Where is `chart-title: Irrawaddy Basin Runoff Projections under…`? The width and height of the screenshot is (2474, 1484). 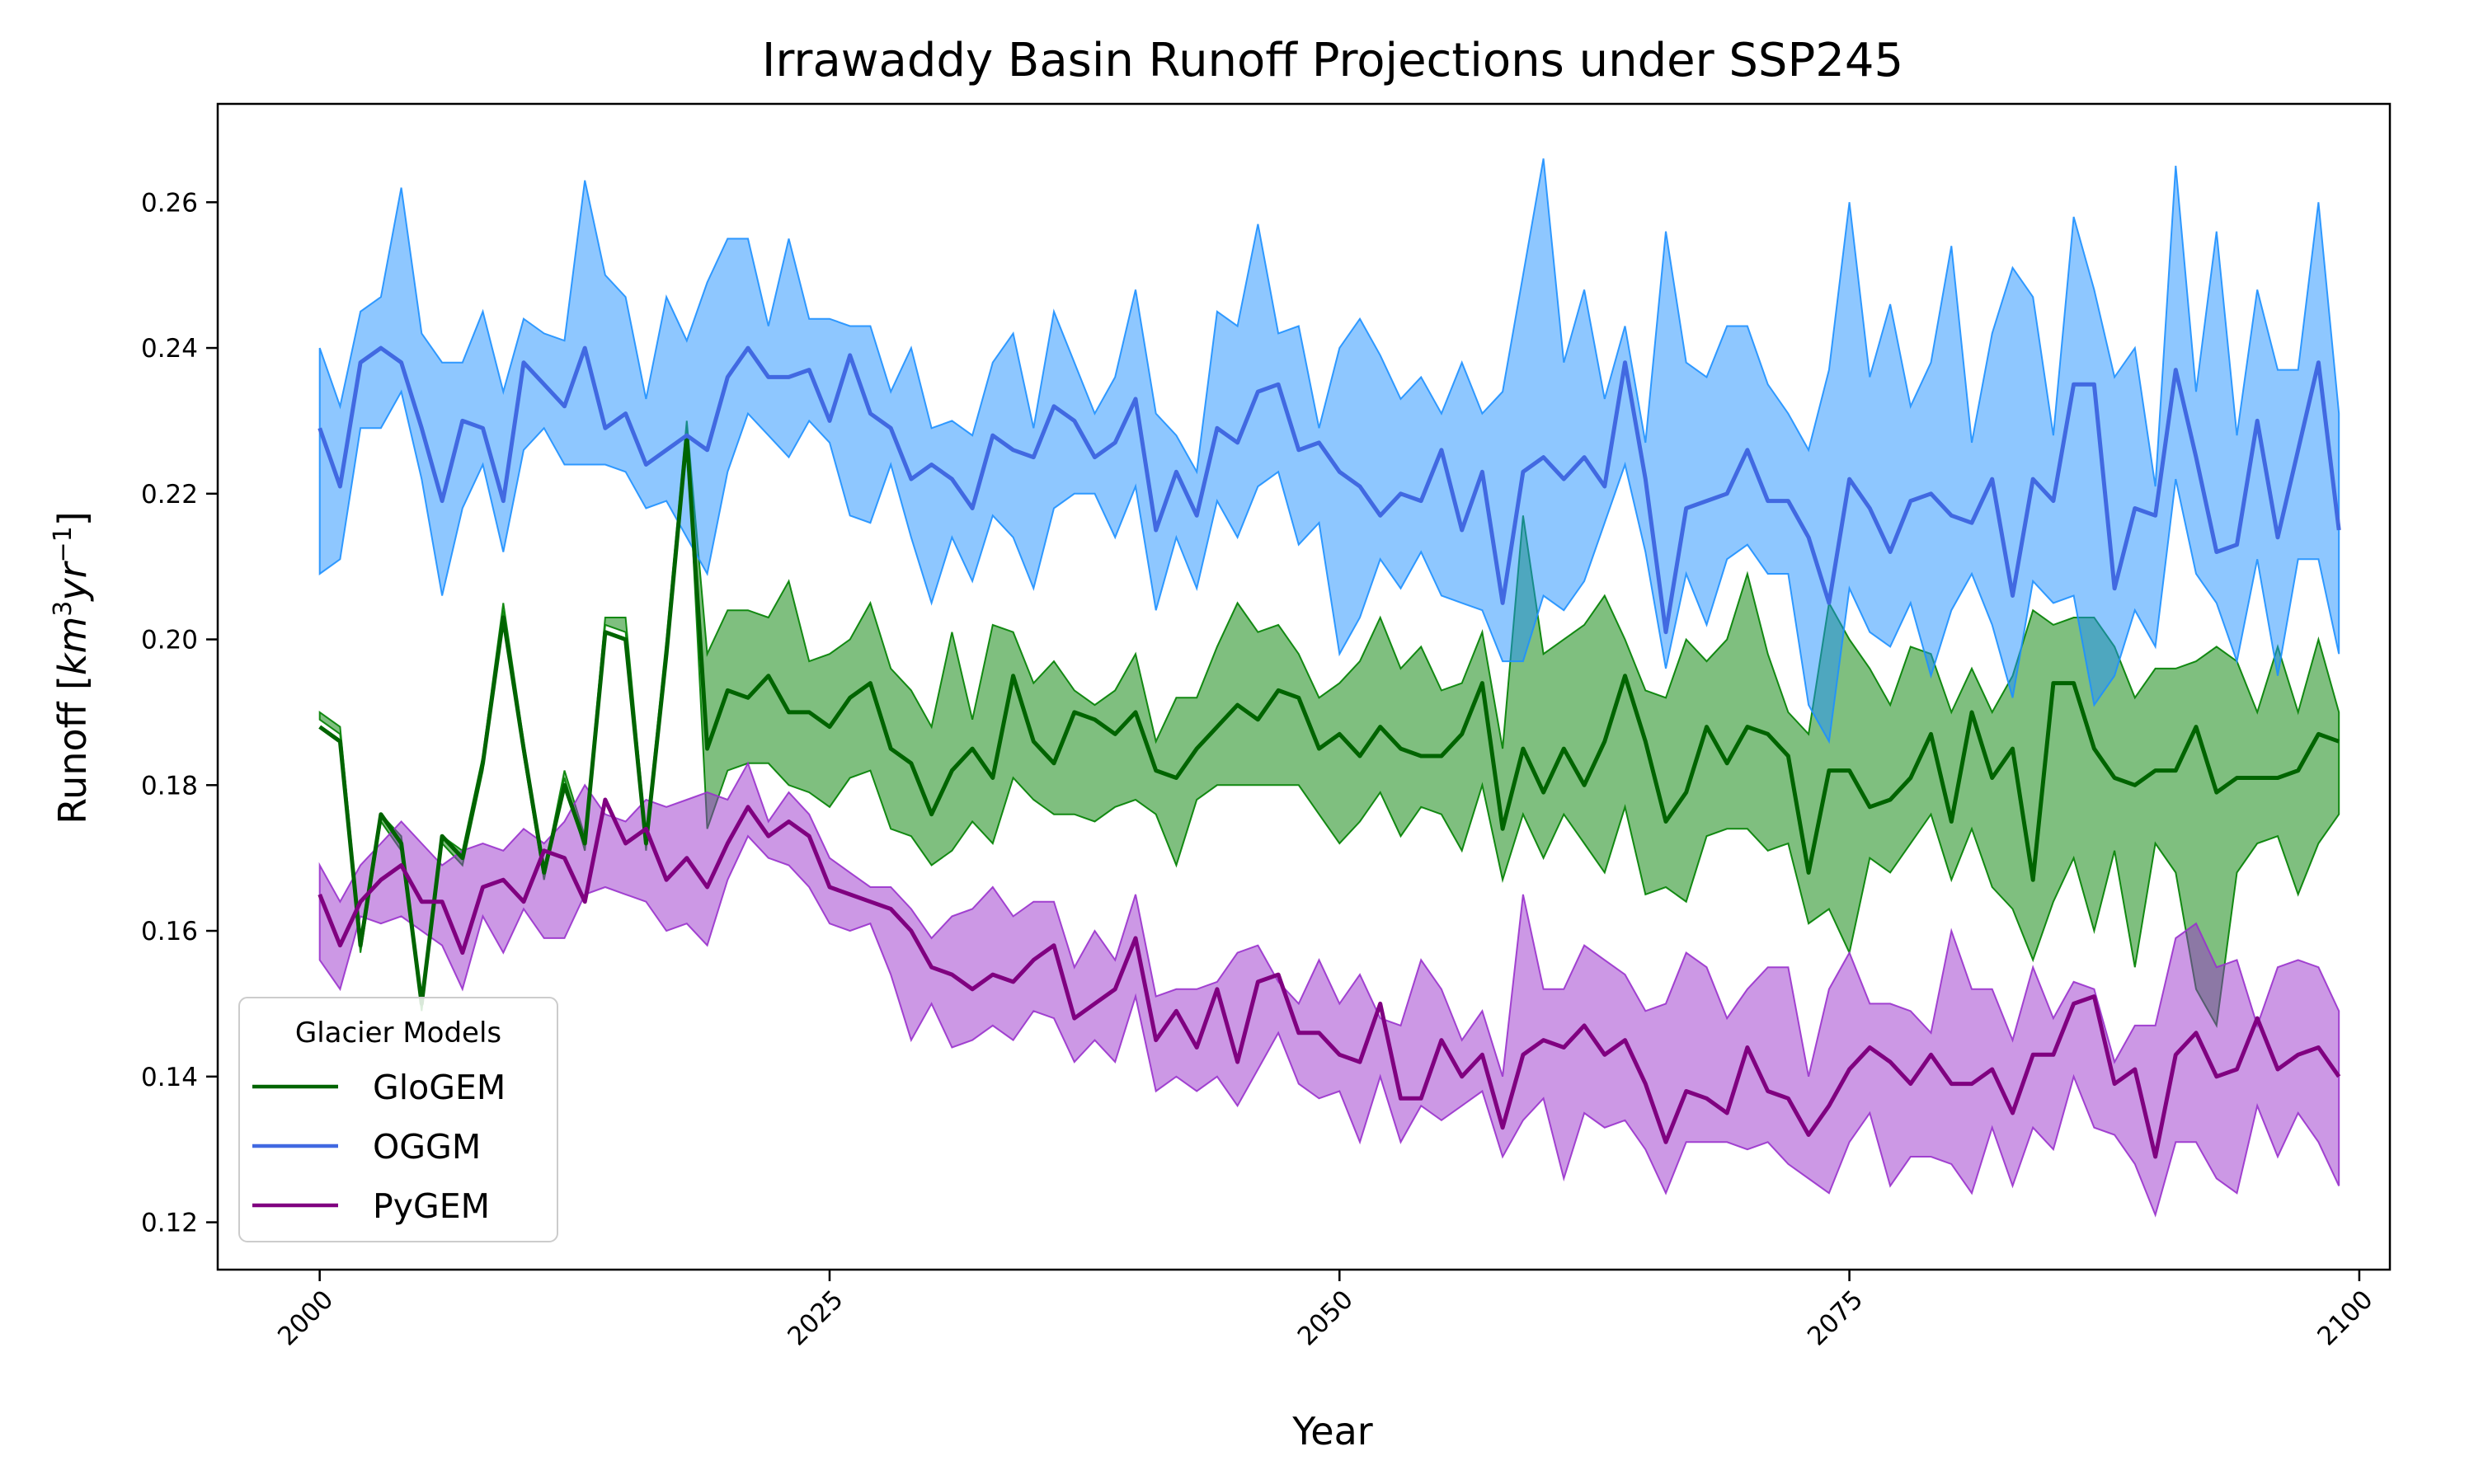
chart-title: Irrawaddy Basin Runoff Projections under… is located at coordinates (1332, 60).